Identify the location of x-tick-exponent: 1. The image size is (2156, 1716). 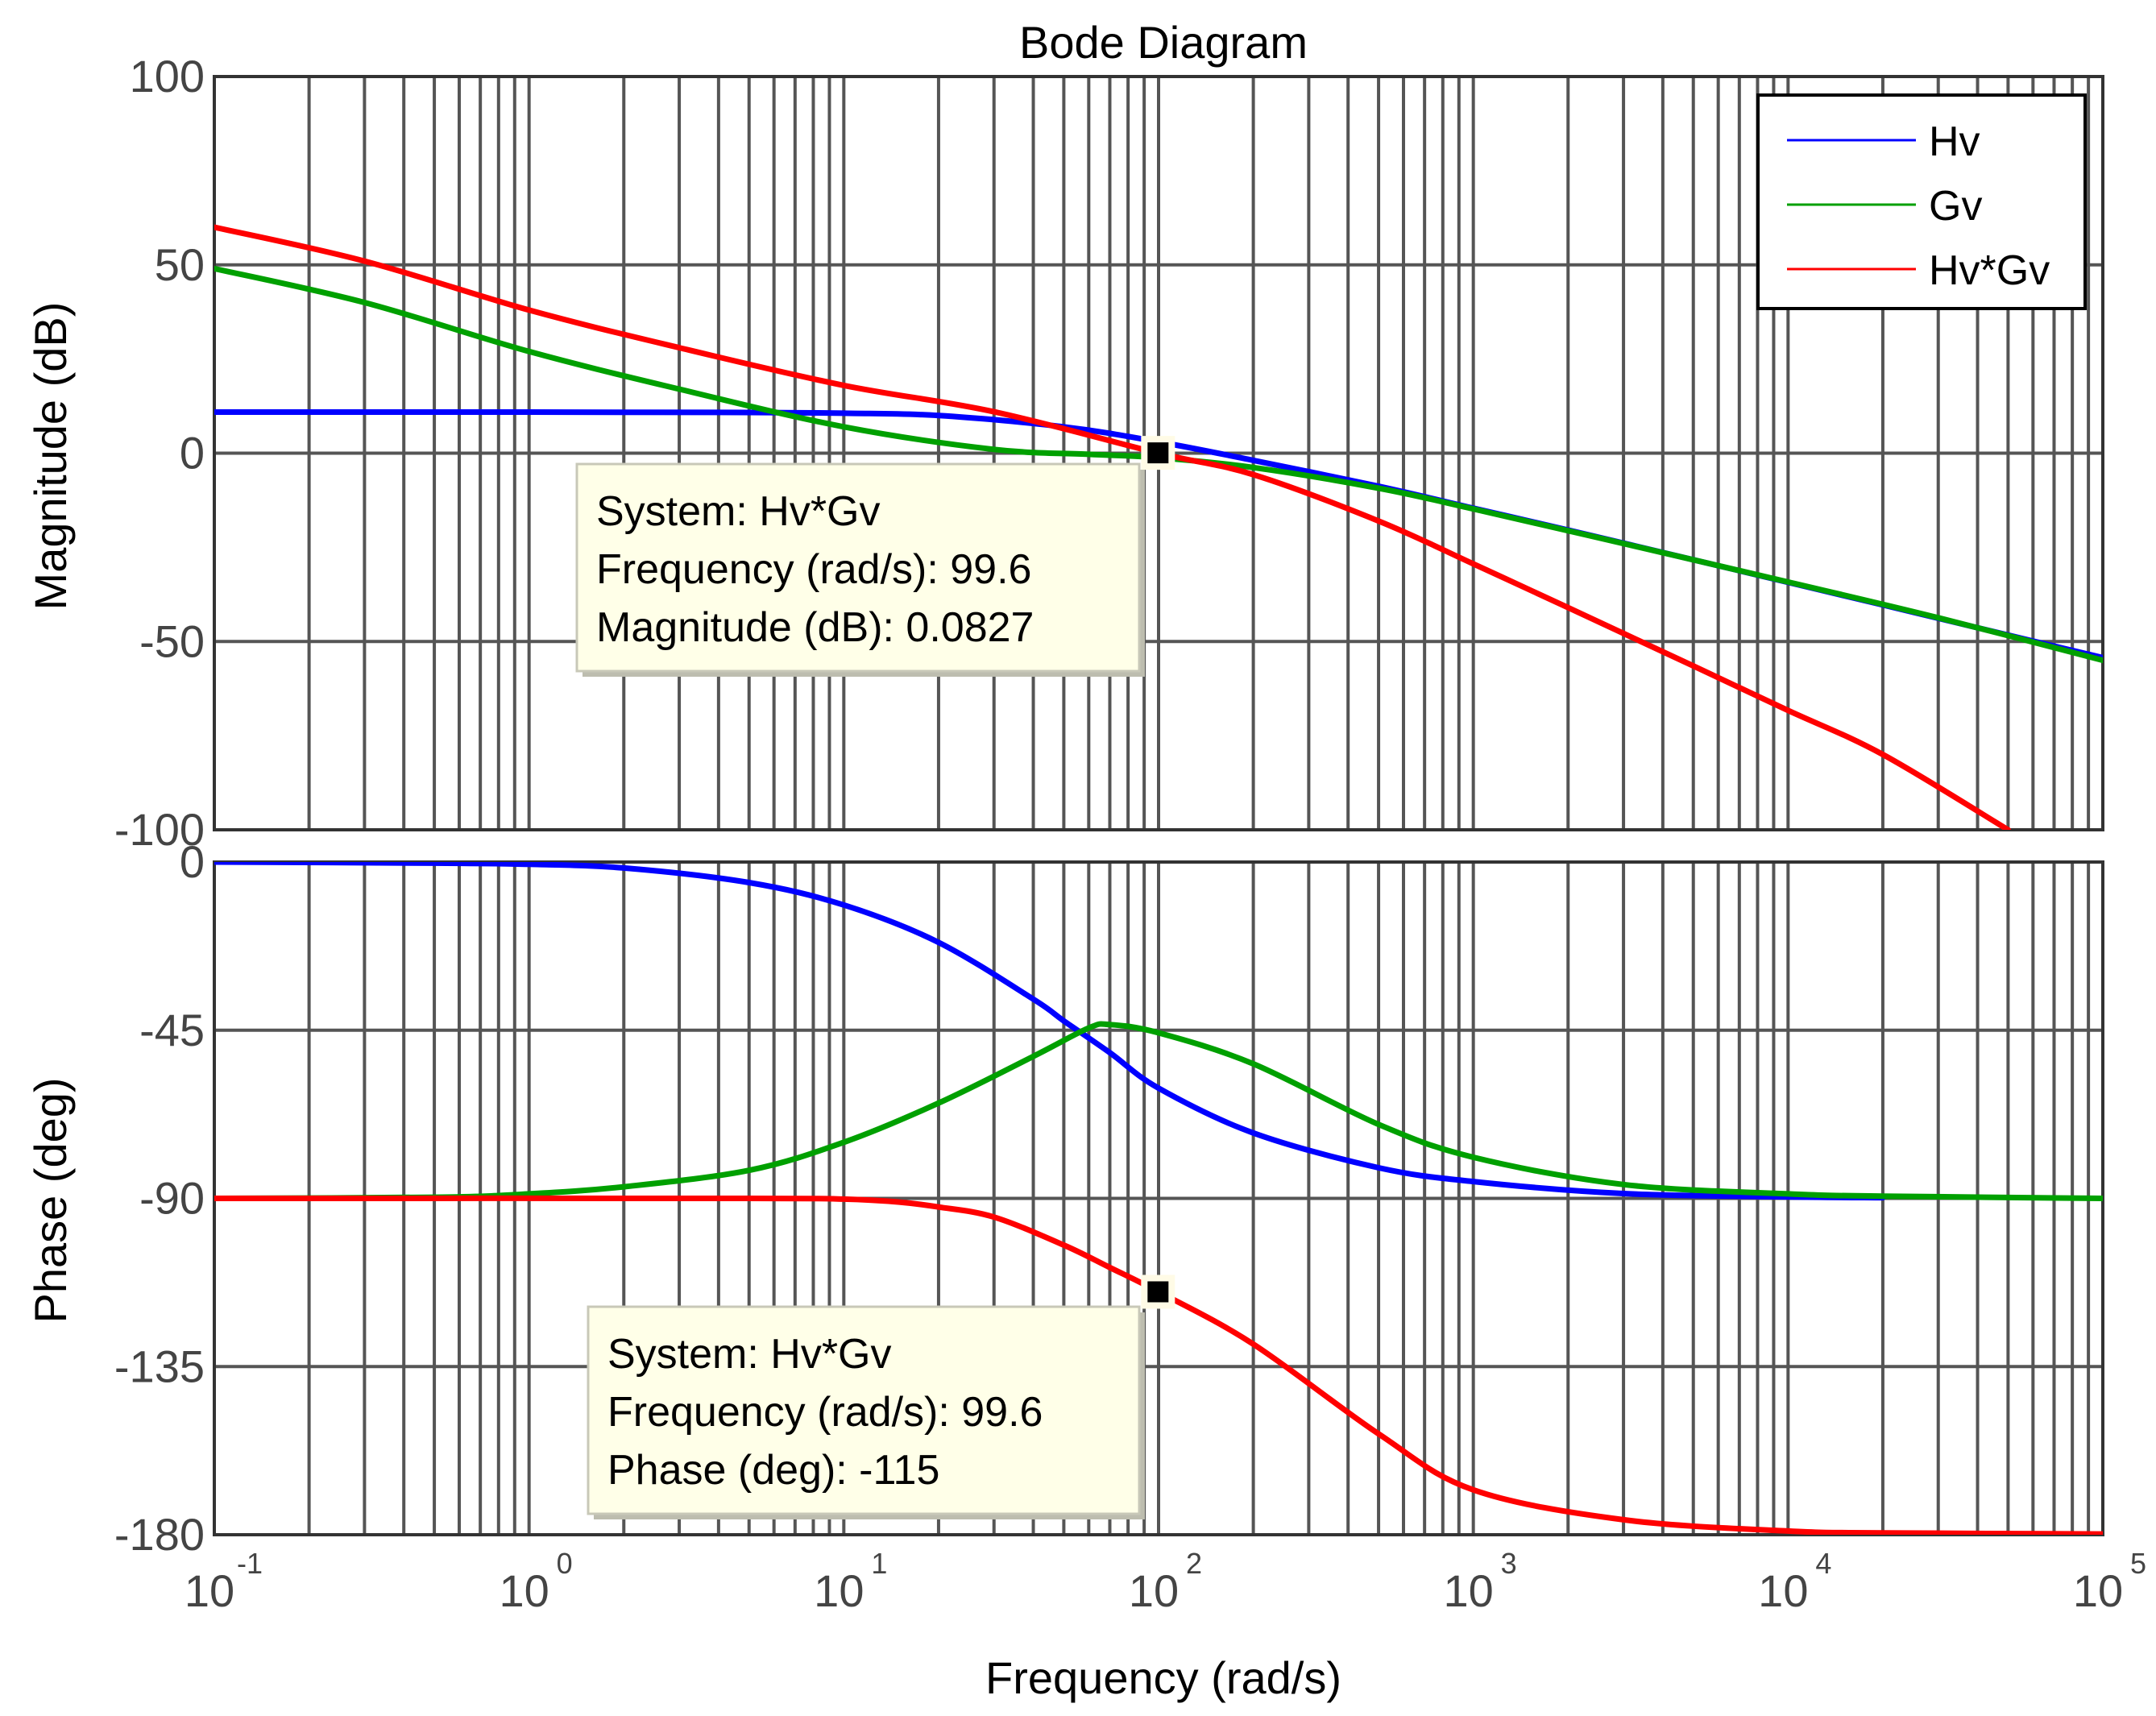
(879, 1564).